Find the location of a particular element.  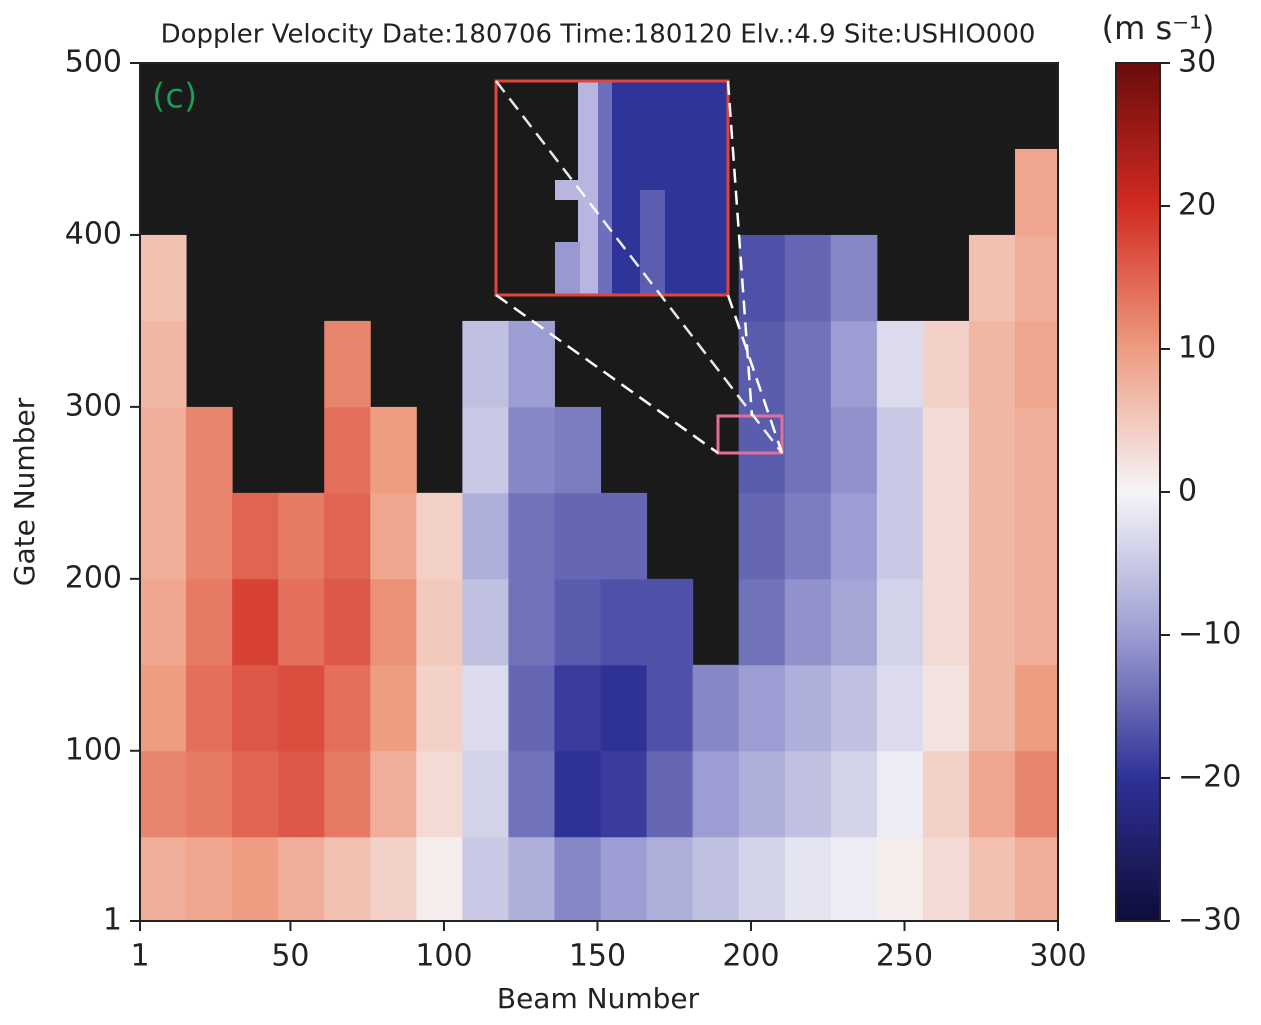

y-tick-label: 500 is located at coordinates (93, 62).